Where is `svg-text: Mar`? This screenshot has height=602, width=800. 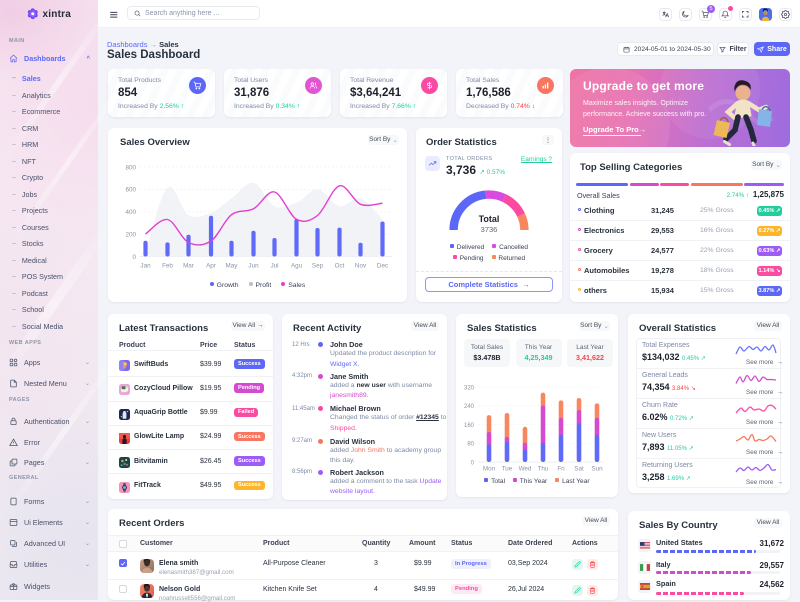 svg-text: Mar is located at coordinates (188, 266).